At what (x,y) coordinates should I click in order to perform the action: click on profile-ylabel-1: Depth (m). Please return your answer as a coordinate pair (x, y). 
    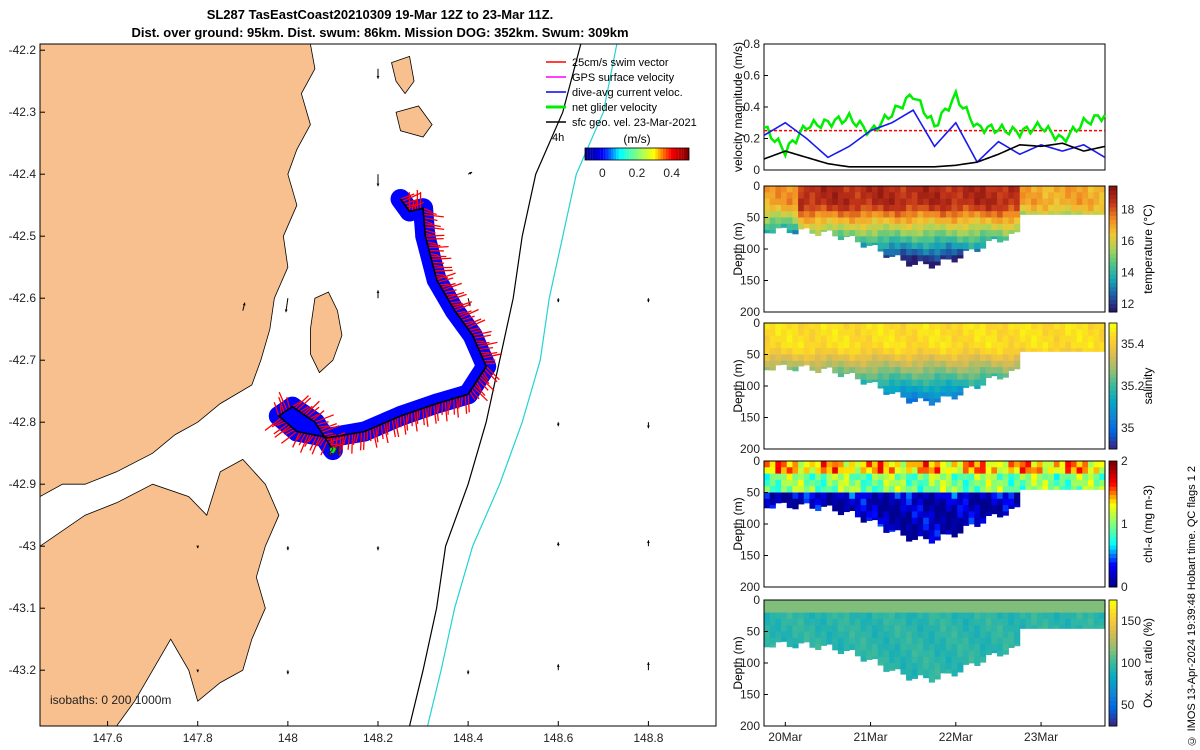
    Looking at the image, I should click on (738, 248).